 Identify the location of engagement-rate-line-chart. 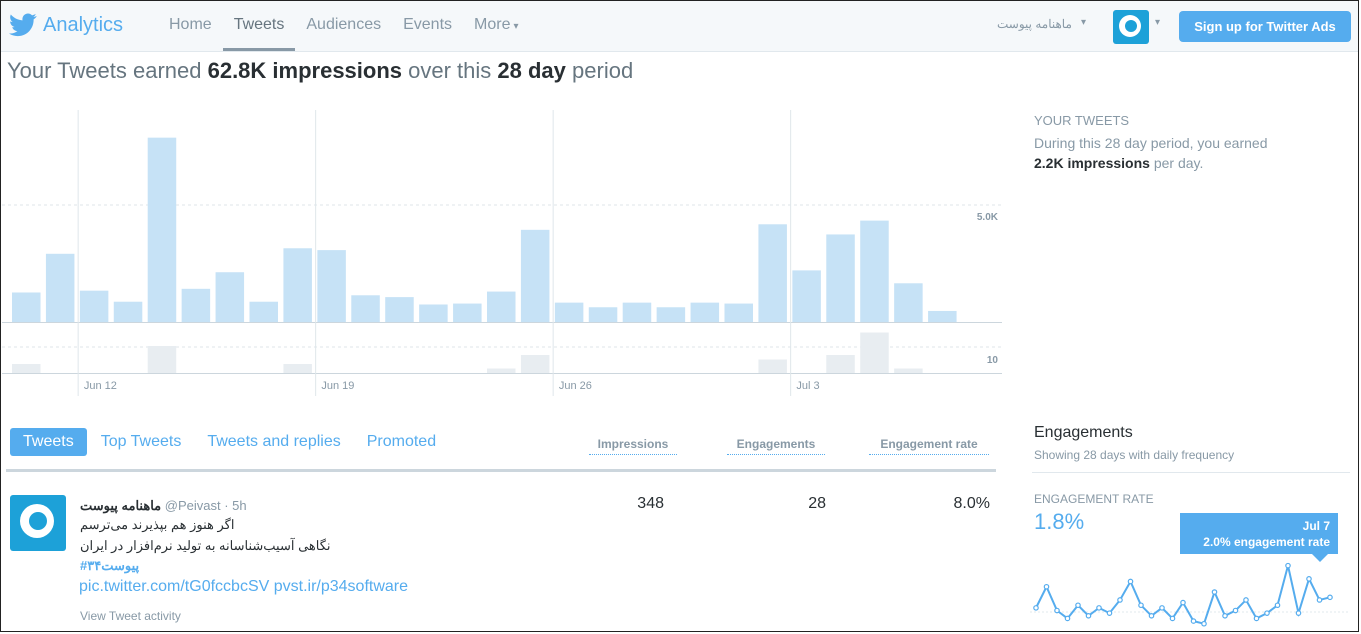
(1189, 594).